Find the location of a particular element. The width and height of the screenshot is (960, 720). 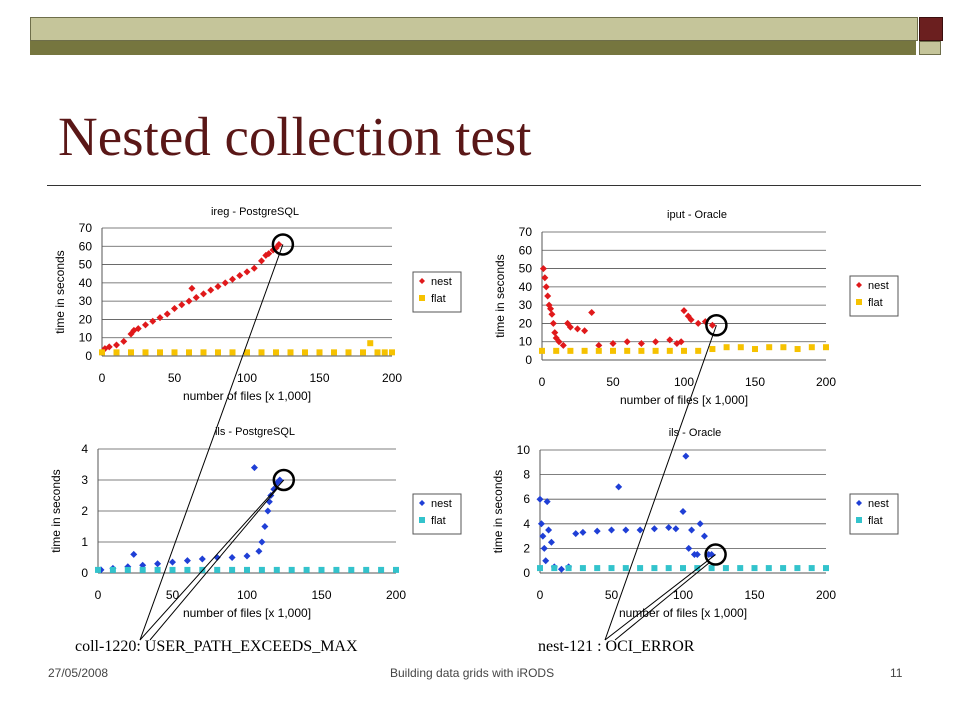

y-tick-label: 50 is located at coordinates (526, 269).